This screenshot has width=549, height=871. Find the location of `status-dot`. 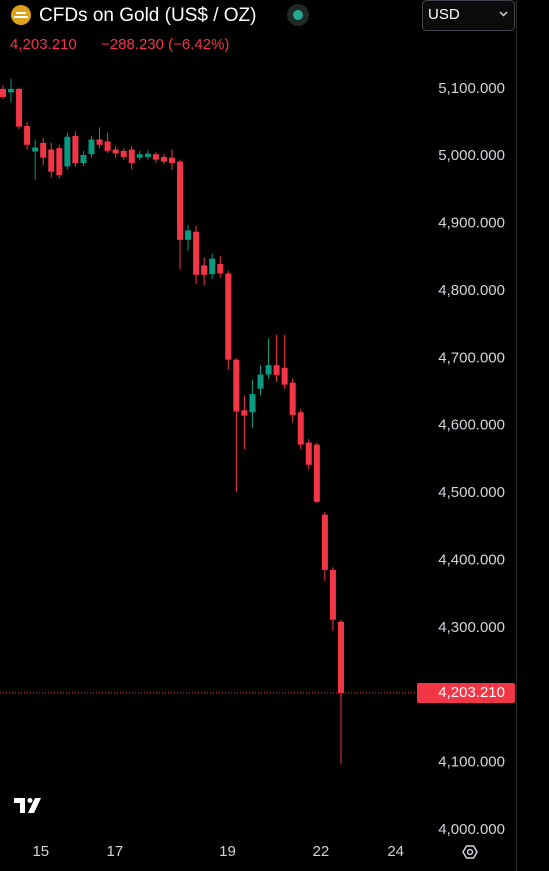

status-dot is located at coordinates (298, 15).